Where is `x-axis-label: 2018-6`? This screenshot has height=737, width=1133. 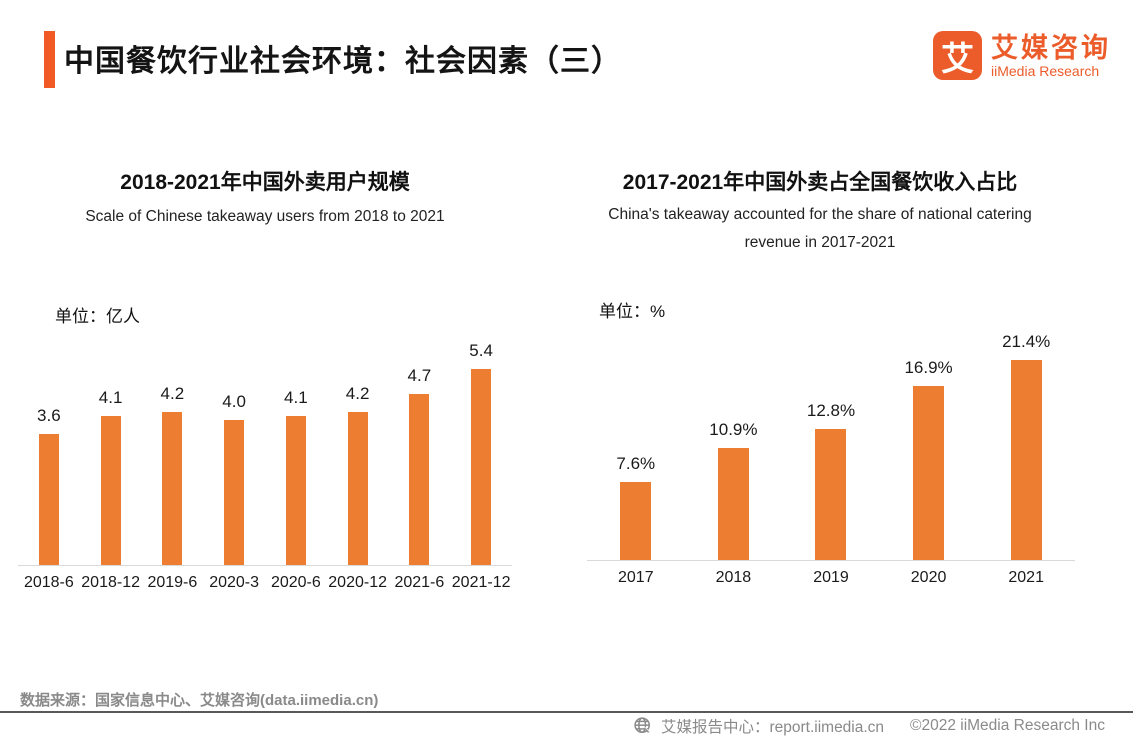
x-axis-label: 2018-6 is located at coordinates (48, 582).